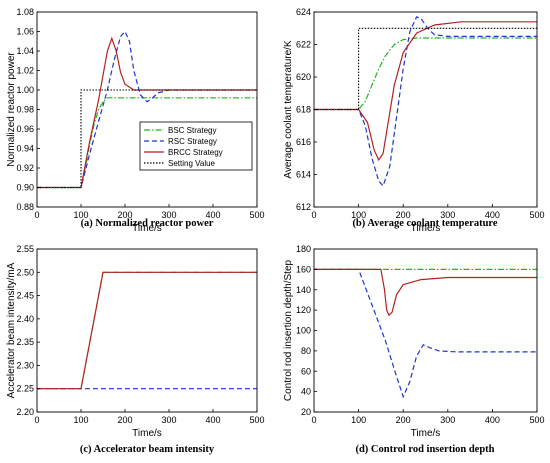  I want to click on y-tick-label: 40, so click(306, 392).